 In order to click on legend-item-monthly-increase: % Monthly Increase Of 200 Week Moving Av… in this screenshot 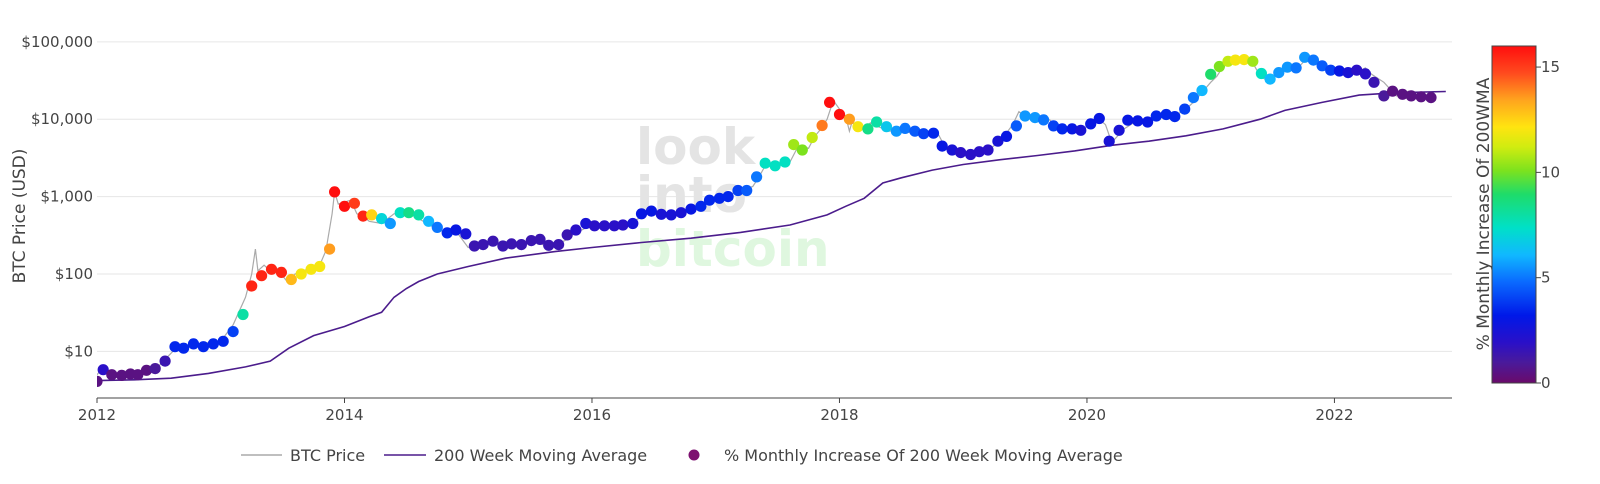, I will do `click(905, 455)`.